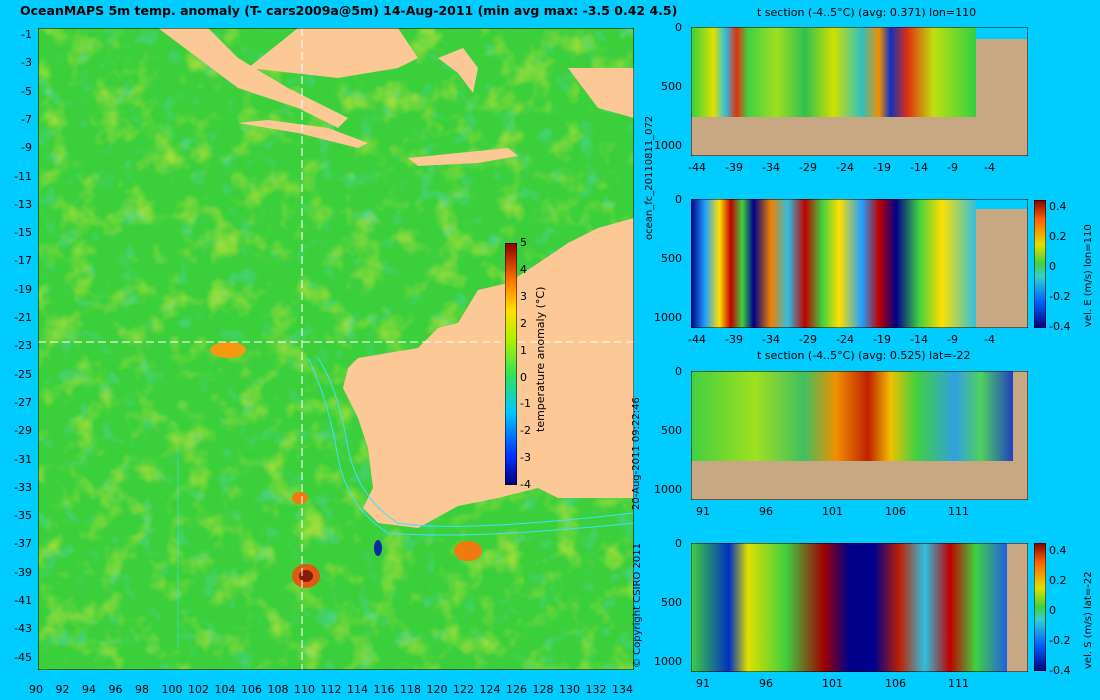 The image size is (1100, 700). What do you see at coordinates (1040, 607) in the screenshot?
I see `vel-s-colorbar` at bounding box center [1040, 607].